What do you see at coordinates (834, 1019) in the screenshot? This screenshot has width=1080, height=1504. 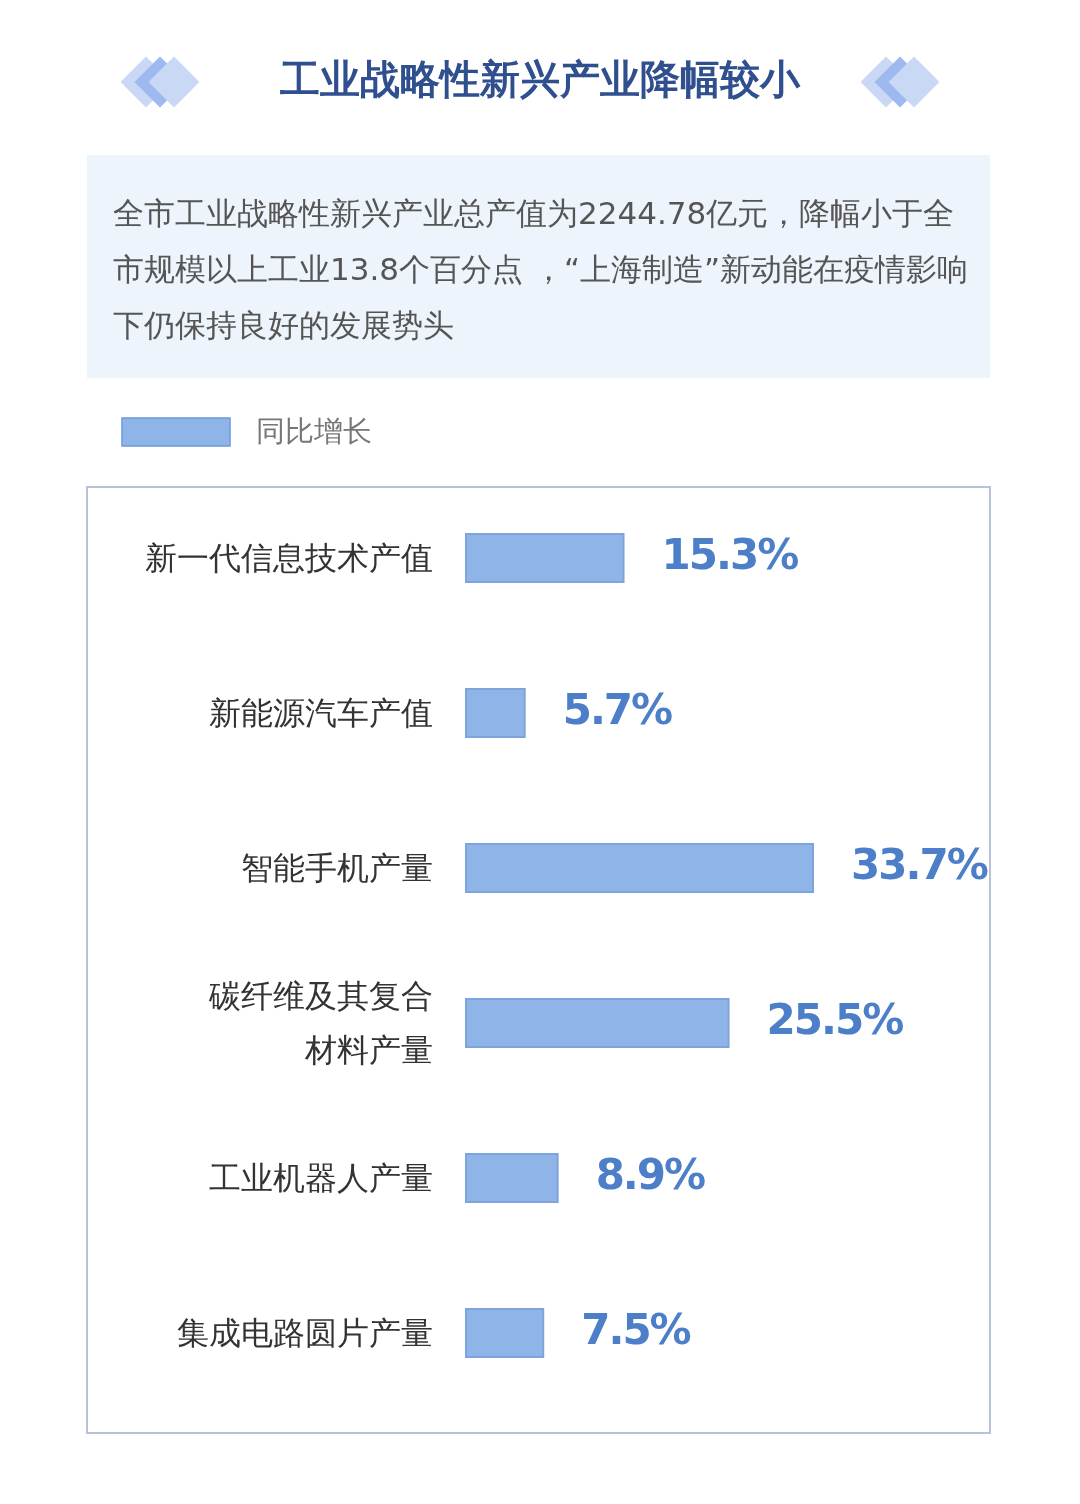 I see `data-label: 25.5%` at bounding box center [834, 1019].